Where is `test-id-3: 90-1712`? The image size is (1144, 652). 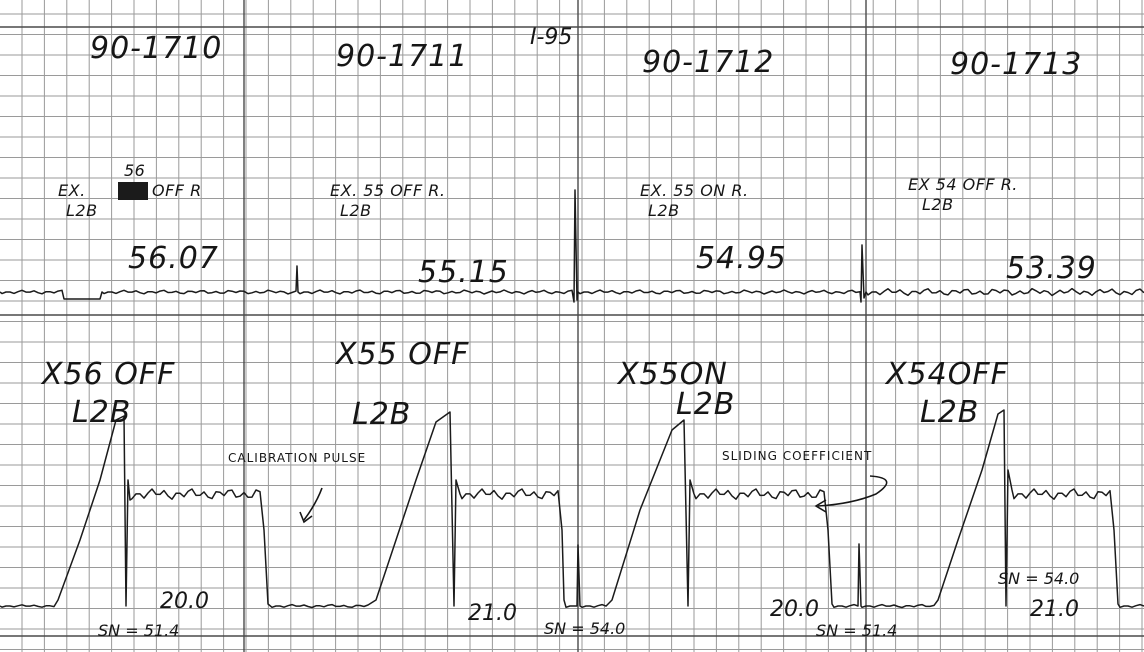
test-id-3: 90-1712 is located at coordinates (708, 62).